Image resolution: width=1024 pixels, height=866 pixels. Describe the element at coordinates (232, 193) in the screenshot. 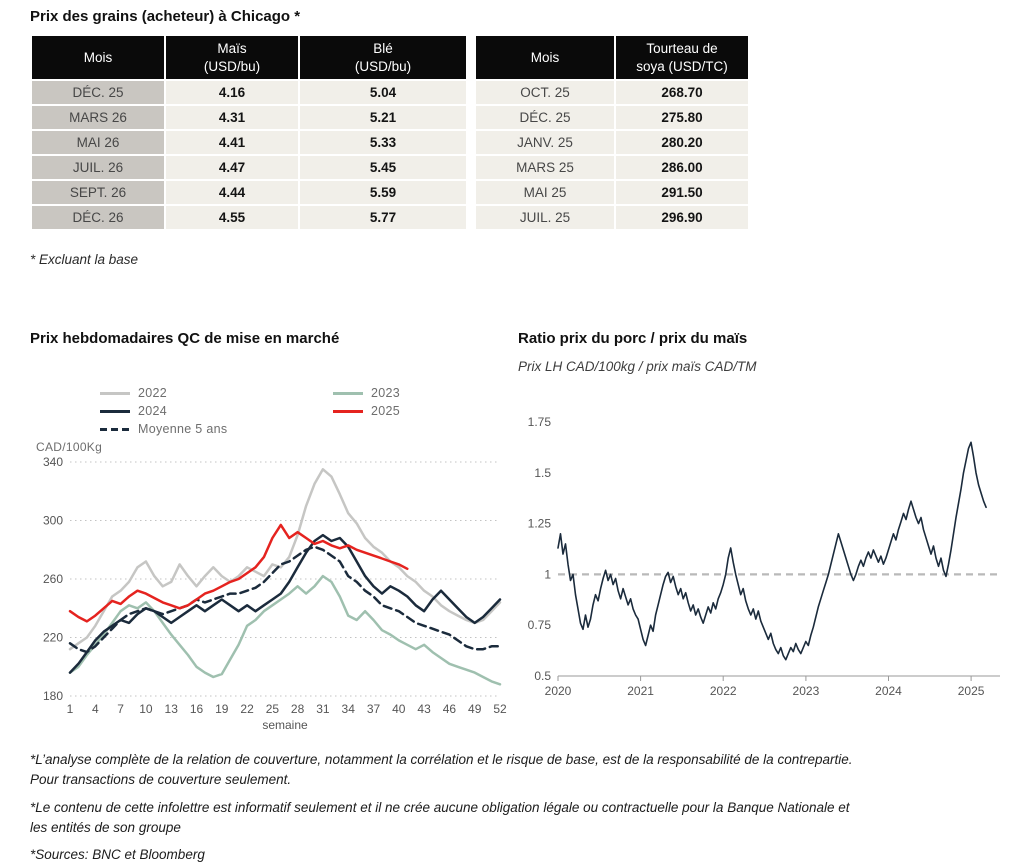

I see `table-cell: 4.44` at that location.